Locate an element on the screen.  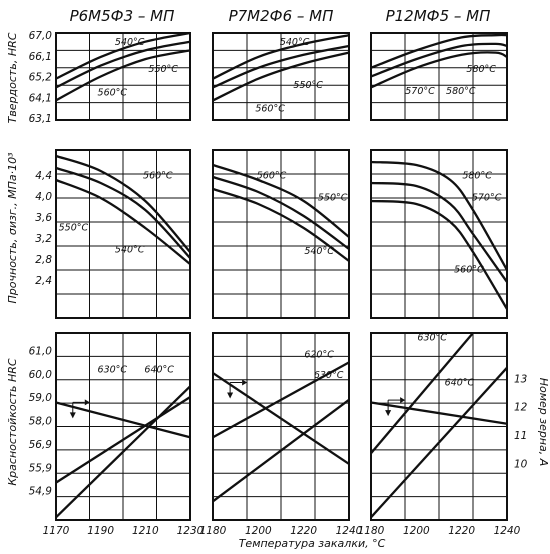
chart-panel: 13 12 11 10 1180 1200 1220 1240 630°C 640°C is located at coordinates (443, 434).